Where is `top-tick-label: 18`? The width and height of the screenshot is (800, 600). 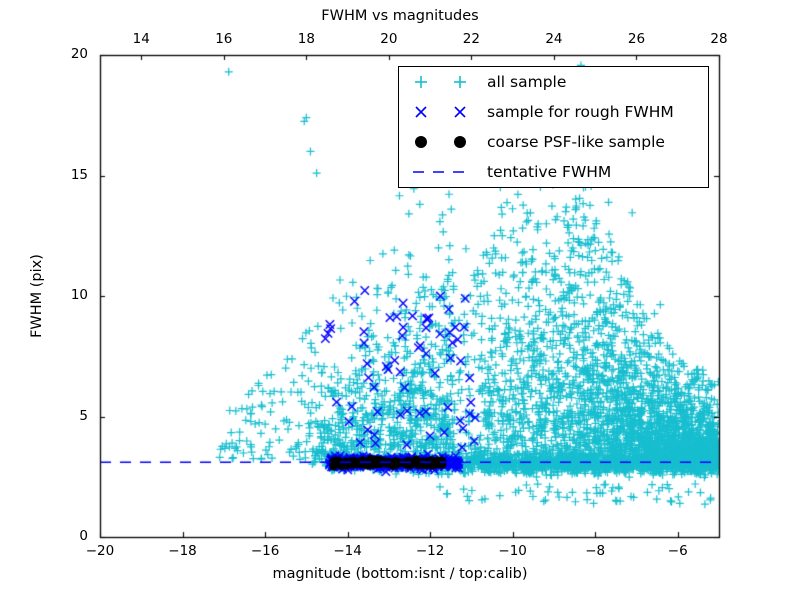
top-tick-label: 18 is located at coordinates (306, 39).